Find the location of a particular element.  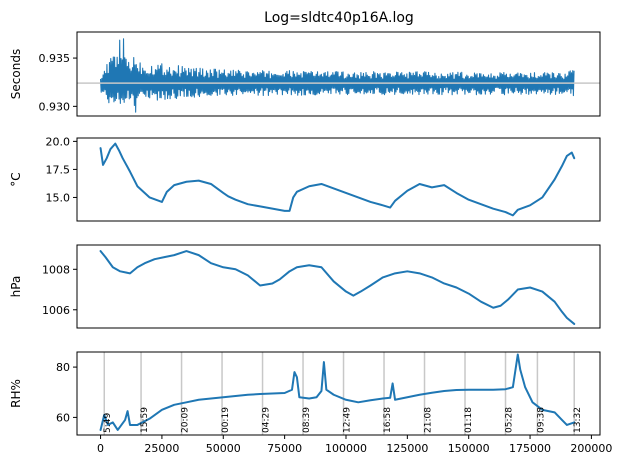

plot-area-pressure is located at coordinates (337, 287).